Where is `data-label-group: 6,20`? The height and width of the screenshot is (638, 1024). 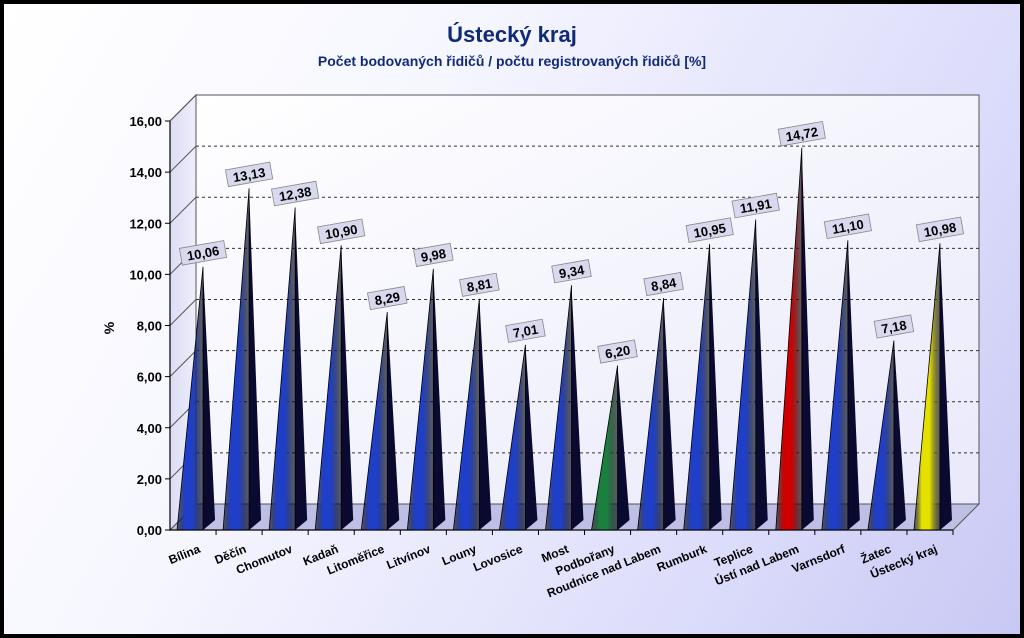 data-label-group: 6,20 is located at coordinates (617, 351).